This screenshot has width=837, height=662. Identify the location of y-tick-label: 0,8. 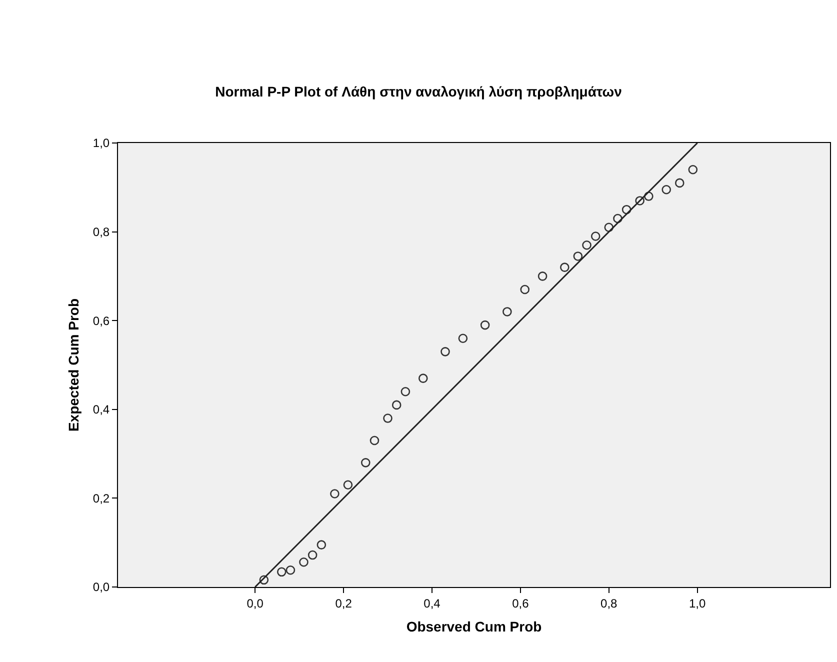
(101, 232).